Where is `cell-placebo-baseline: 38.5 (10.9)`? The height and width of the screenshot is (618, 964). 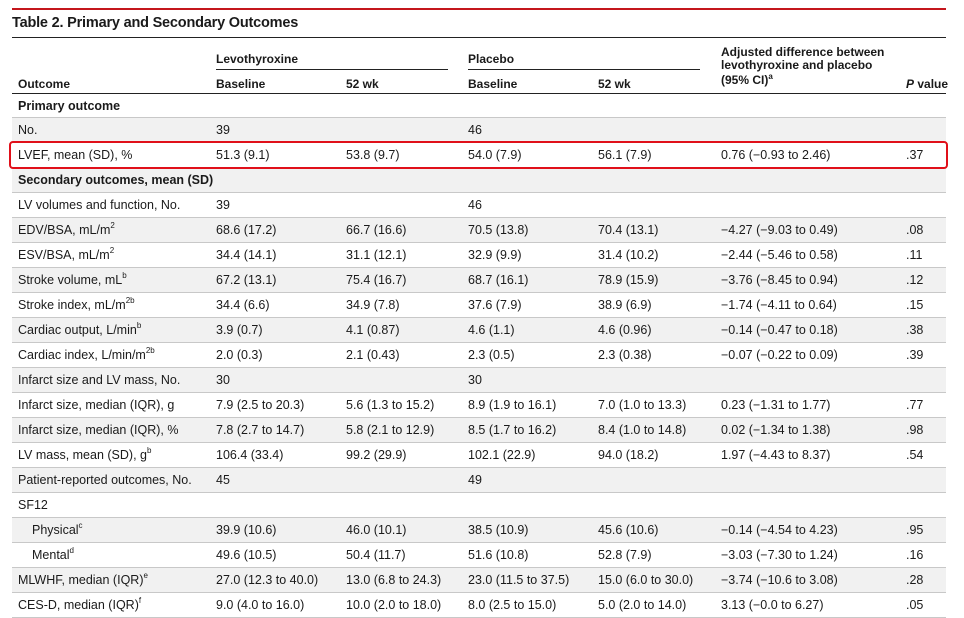
cell-placebo-baseline: 38.5 (10.9) is located at coordinates (498, 530).